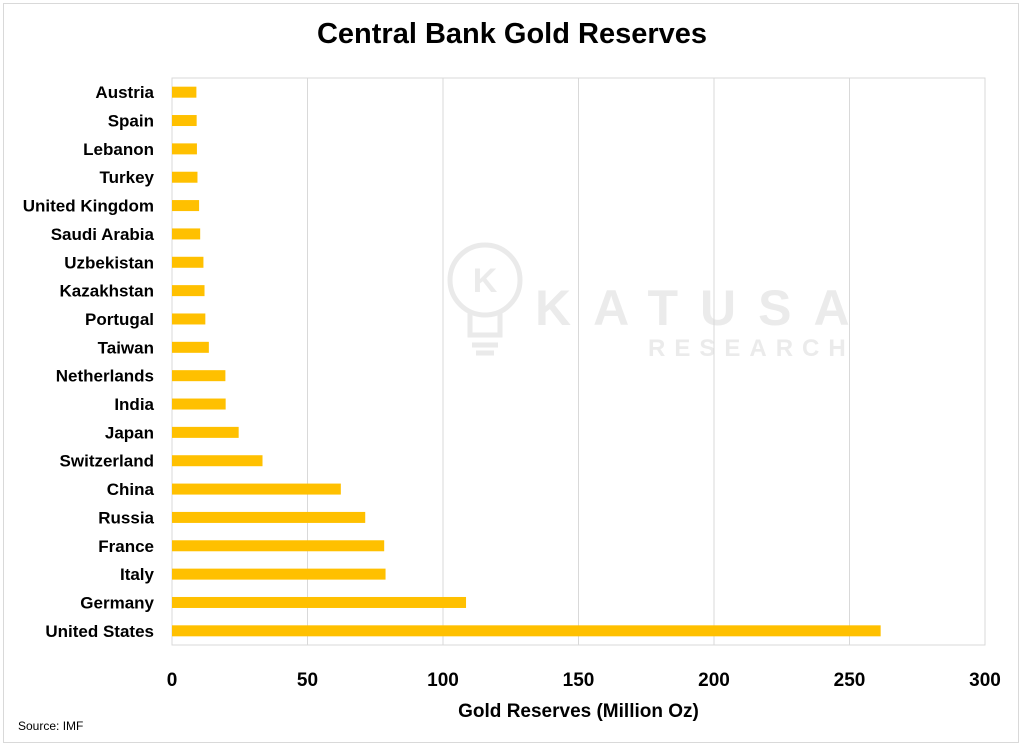 The image size is (1024, 748). I want to click on category-label: Netherlands, so click(105, 376).